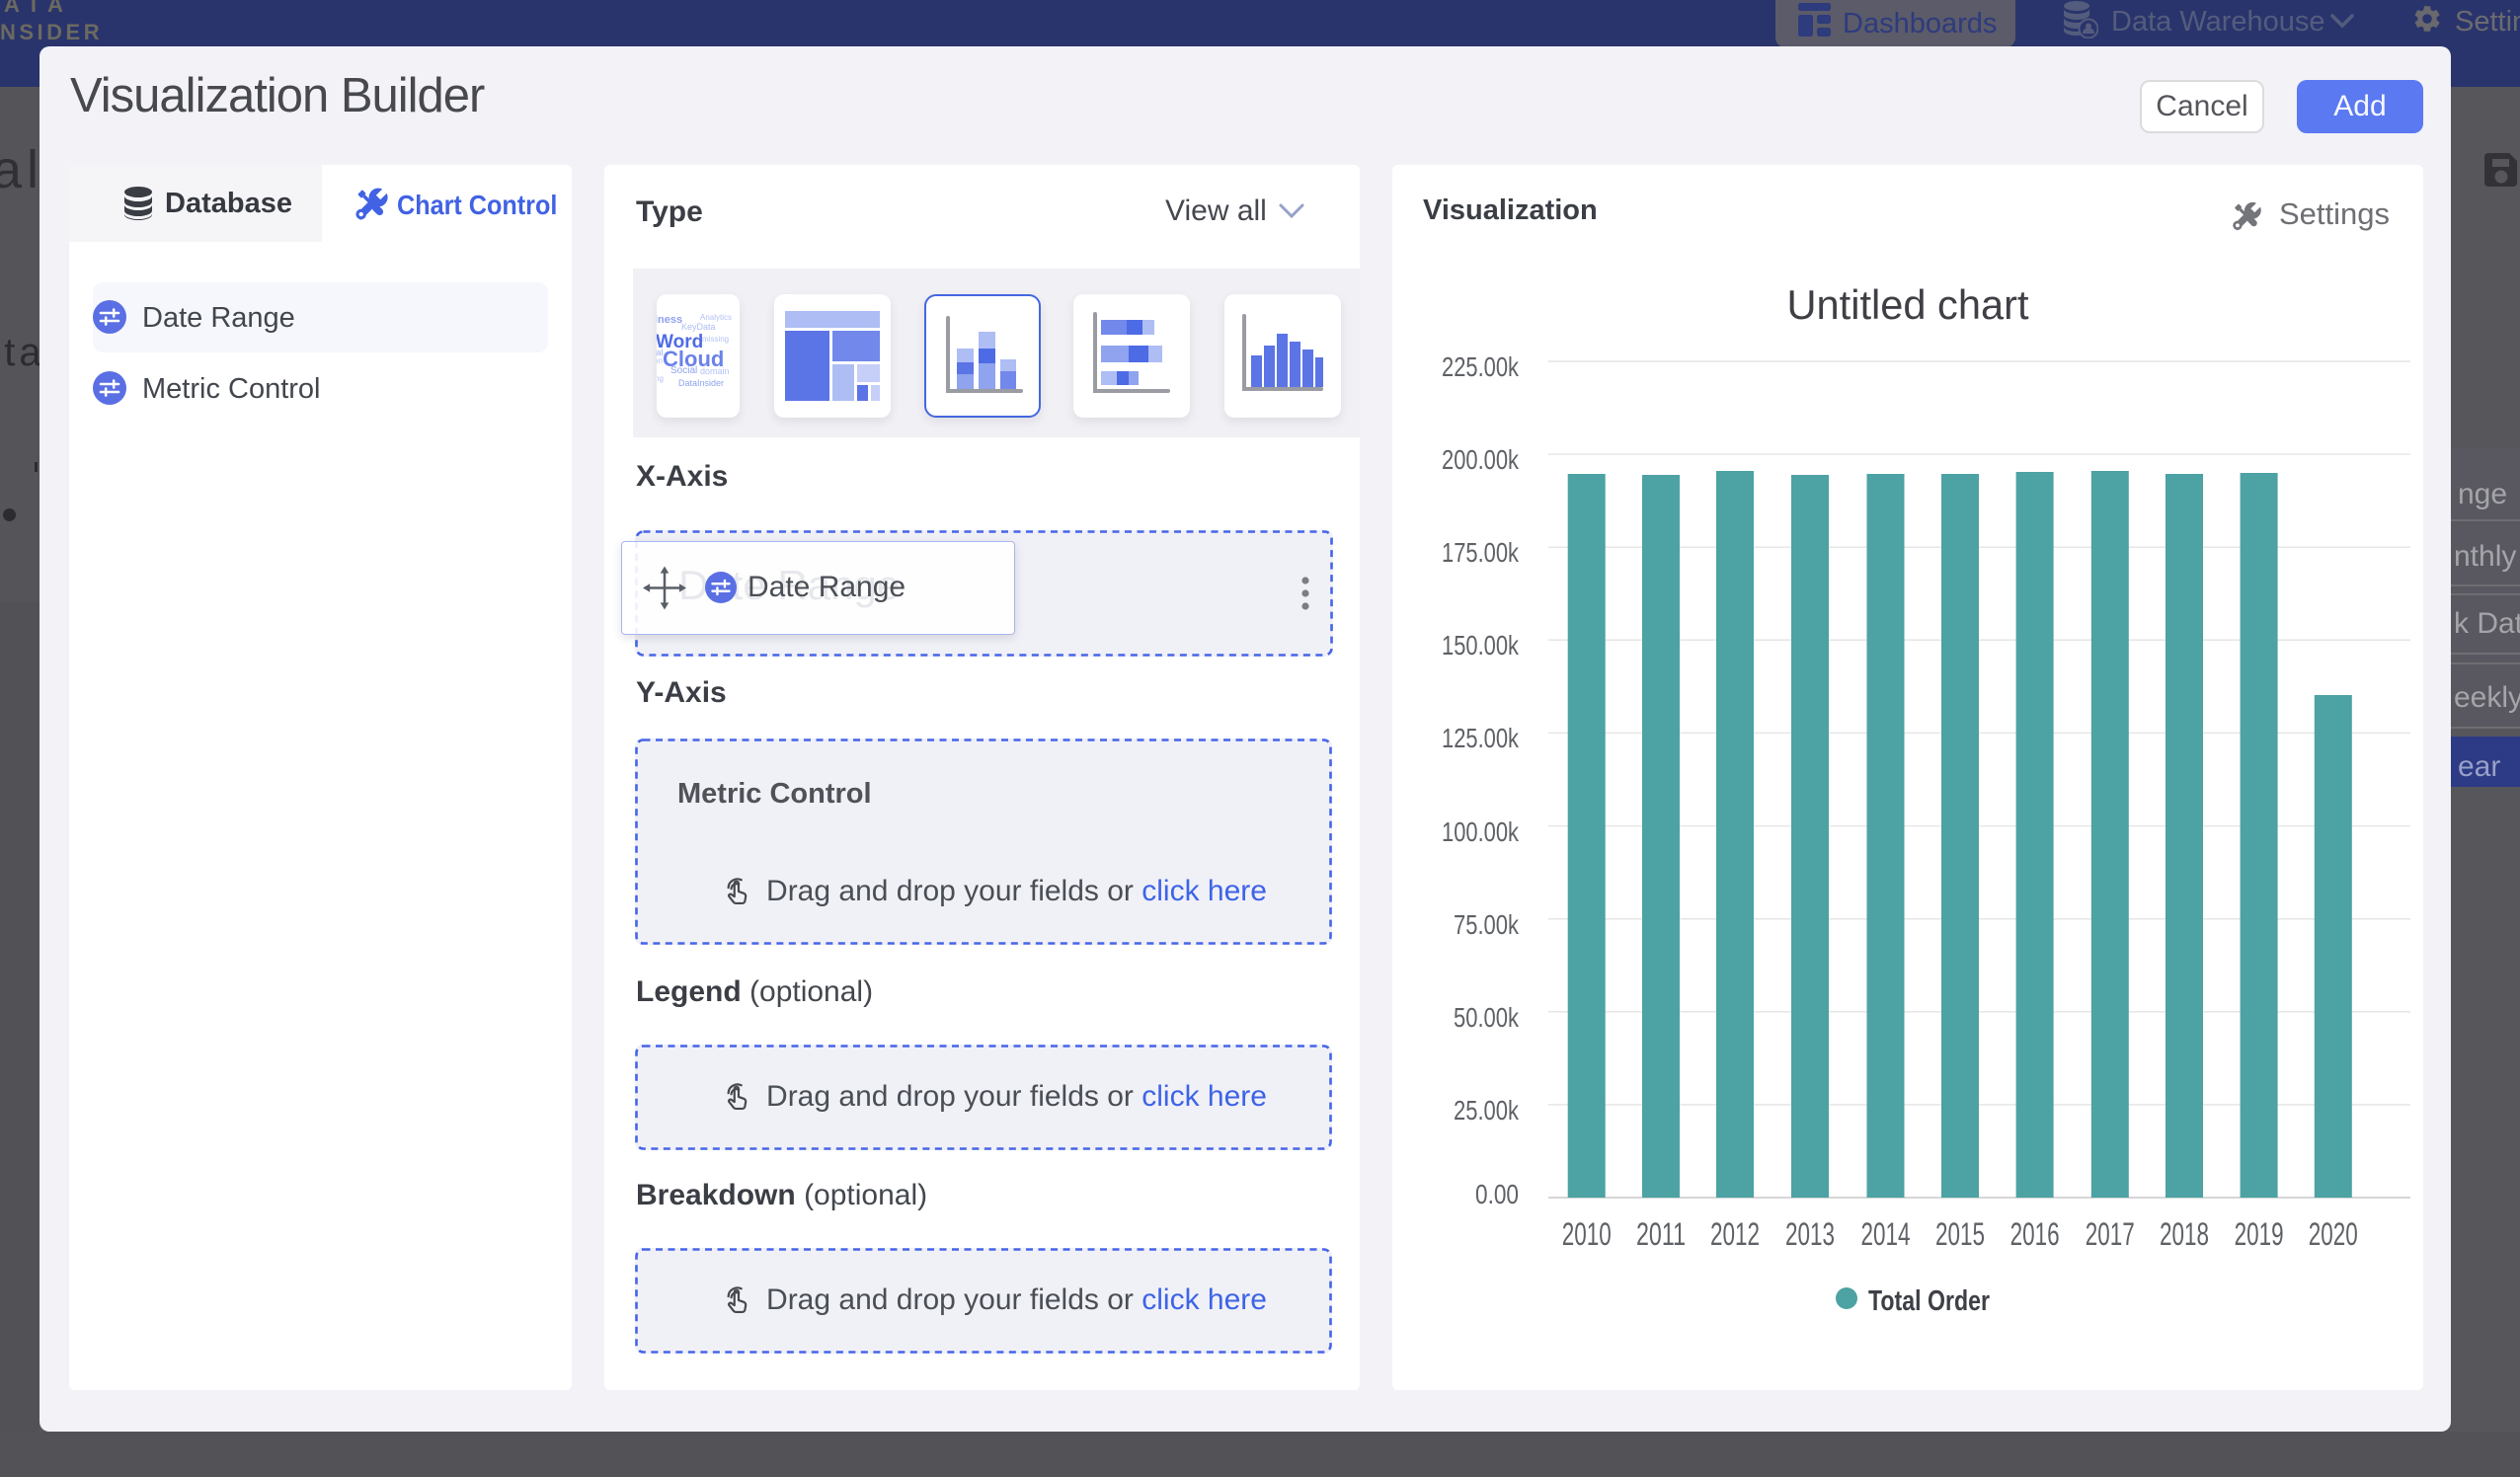 The width and height of the screenshot is (2520, 1477). Describe the element at coordinates (1481, 366) in the screenshot. I see `svg-text: 225.00k` at that location.